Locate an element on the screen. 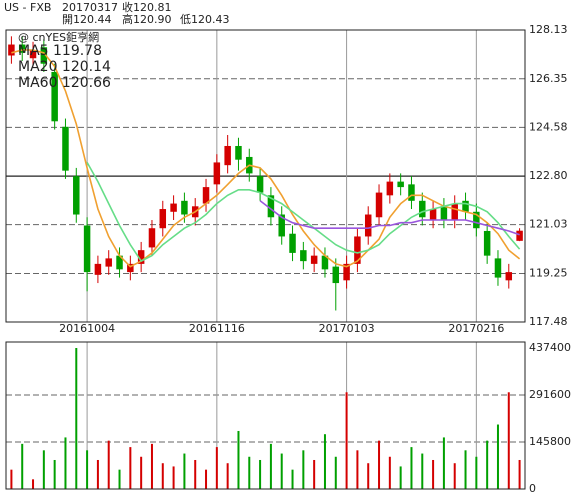  x-tick-label: 20161004 is located at coordinates (87, 328).